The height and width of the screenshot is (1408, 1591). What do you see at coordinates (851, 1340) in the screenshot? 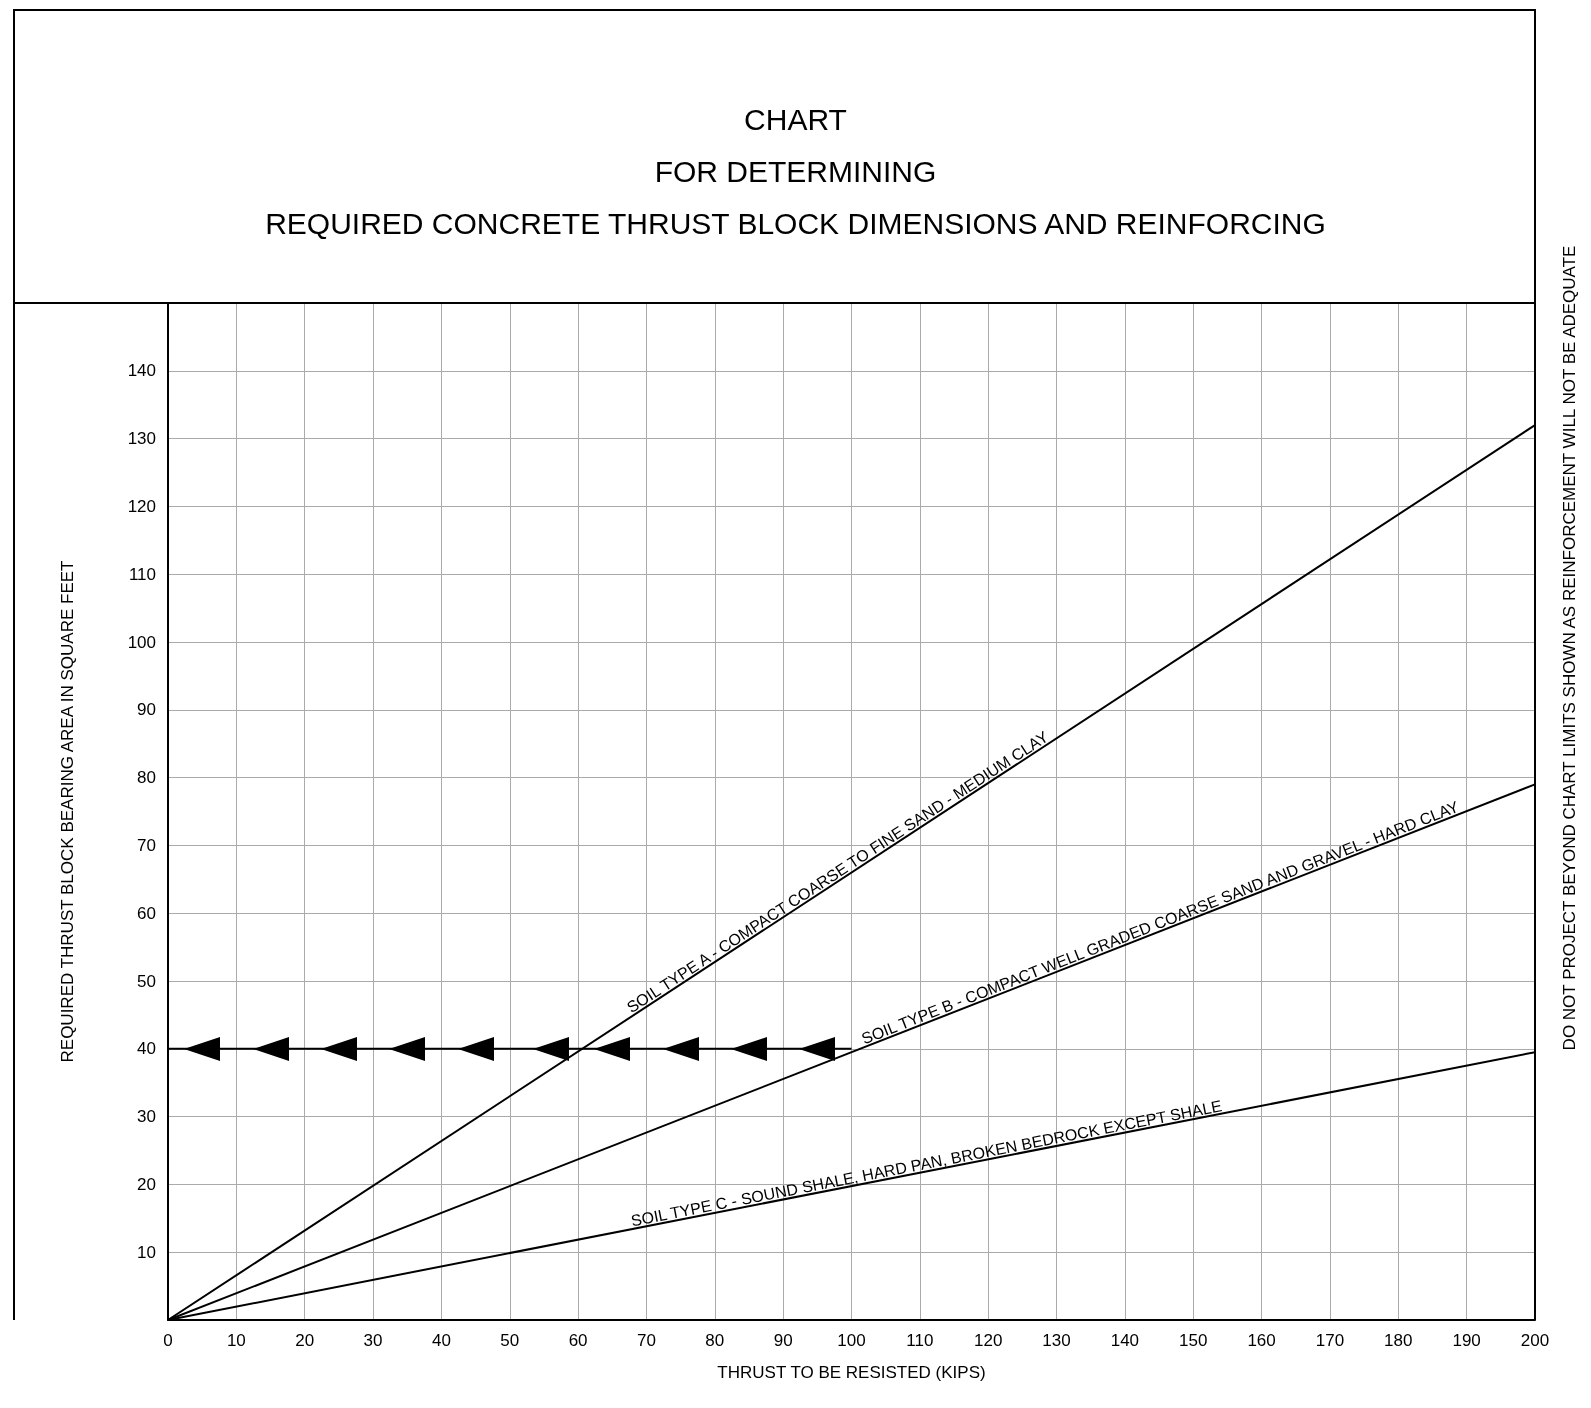
I see `x-tick-label: 100` at bounding box center [851, 1340].